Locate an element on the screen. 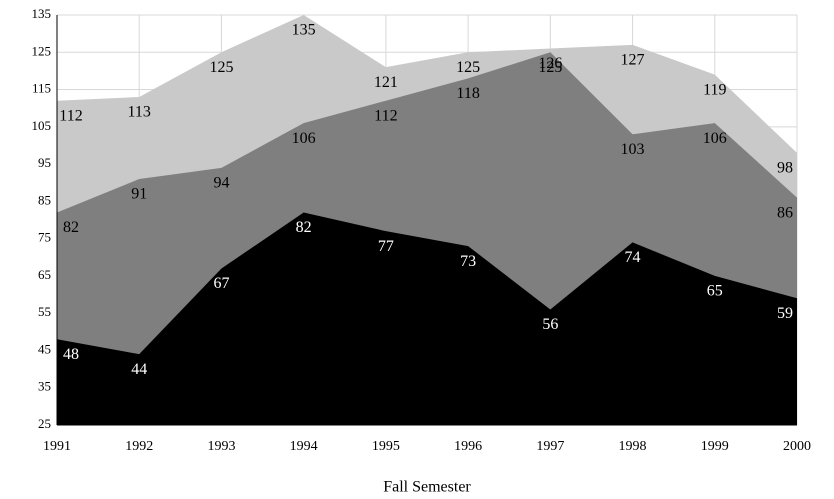  data-label: 77 is located at coordinates (386, 246).